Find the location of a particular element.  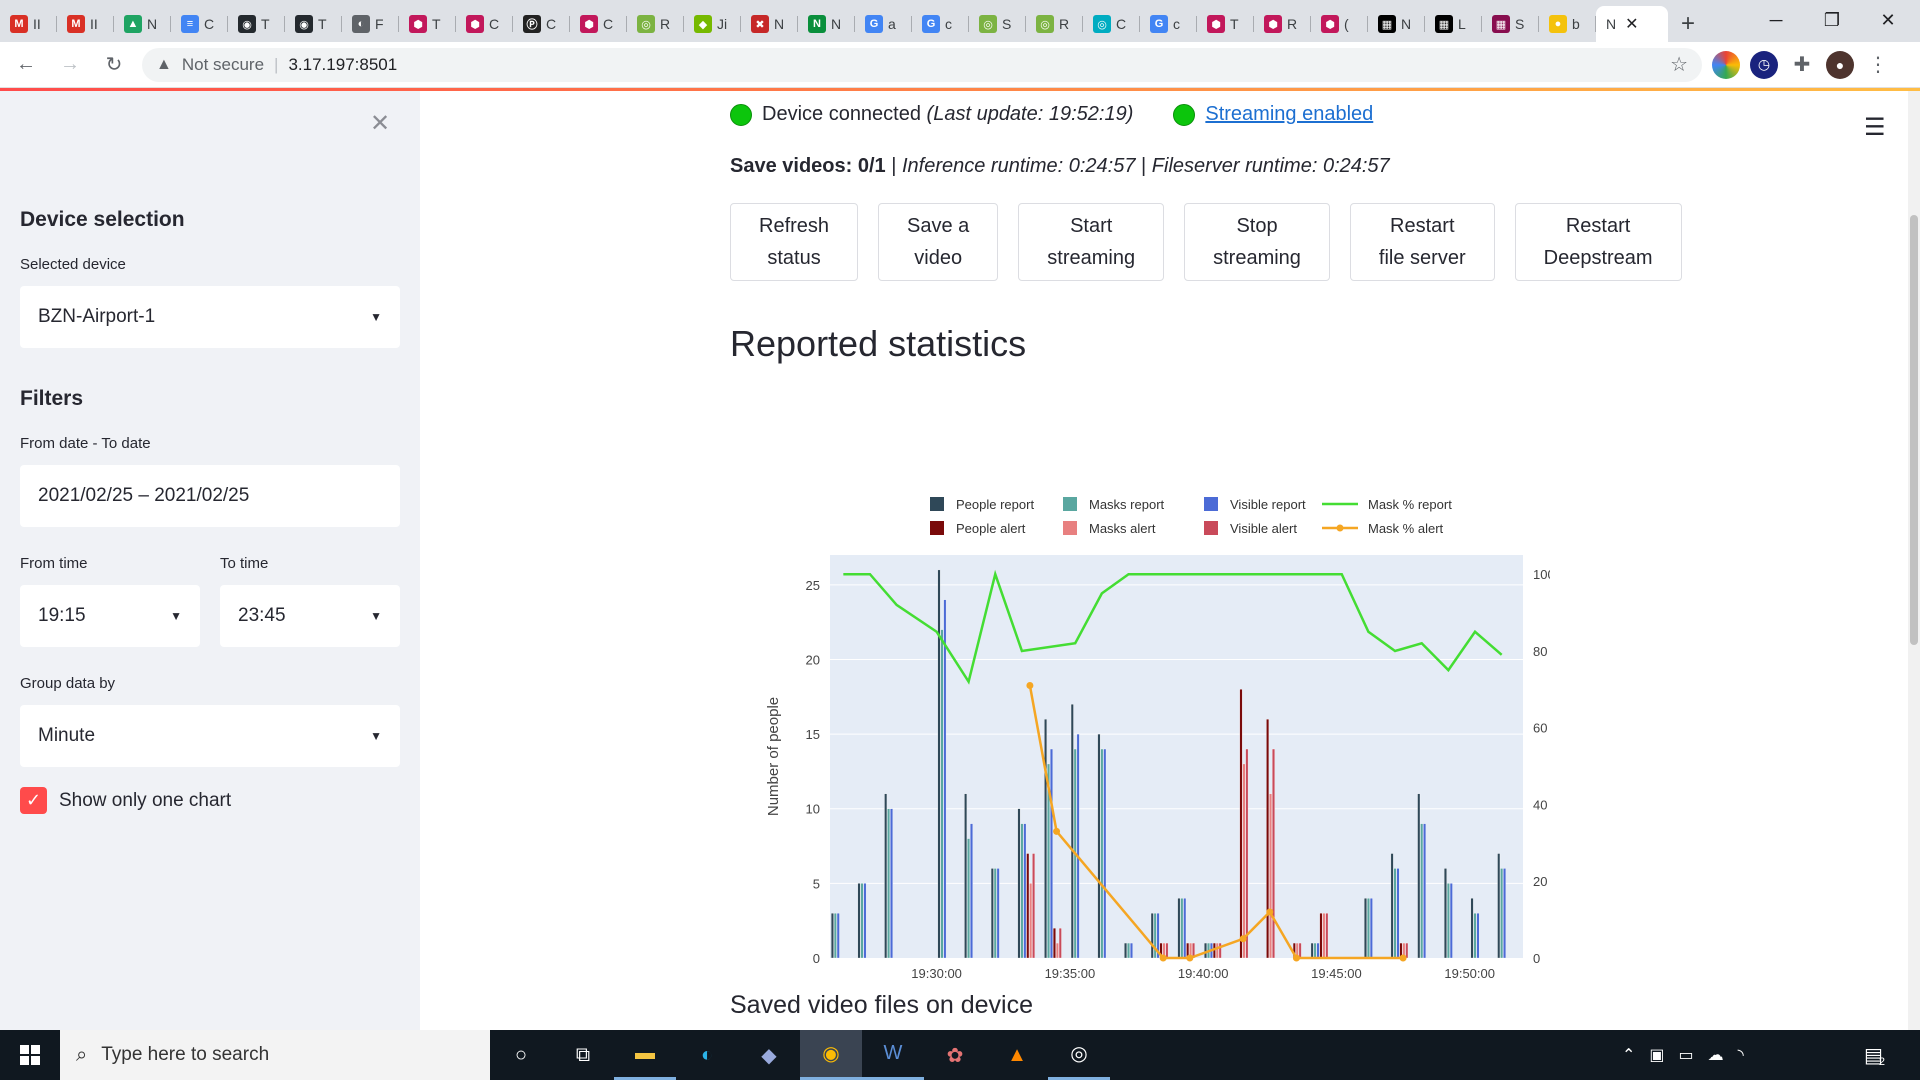

stop-streaming-button: Stop streaming is located at coordinates (1257, 242).